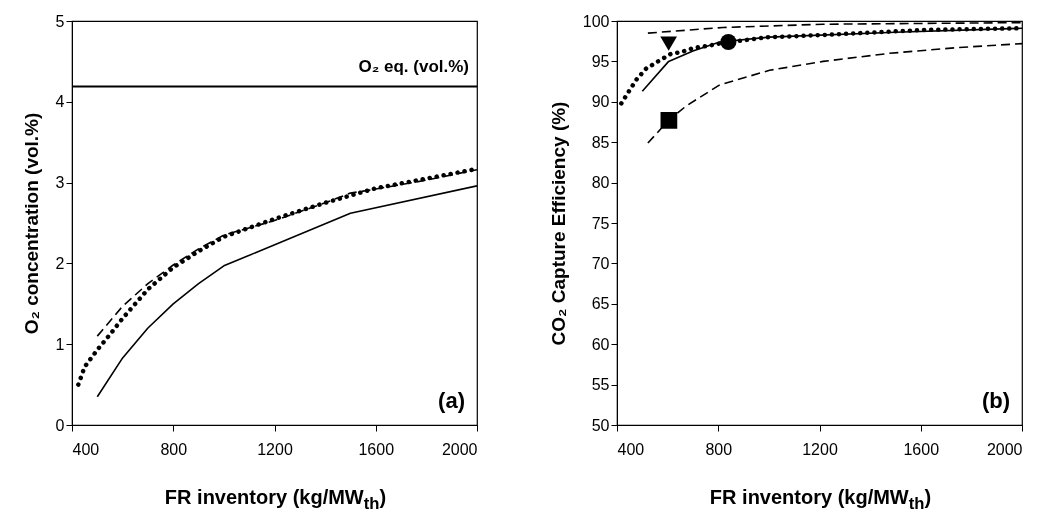 This screenshot has width=1055, height=532. Describe the element at coordinates (451, 400) in the screenshot. I see `annotation: (a)` at that location.